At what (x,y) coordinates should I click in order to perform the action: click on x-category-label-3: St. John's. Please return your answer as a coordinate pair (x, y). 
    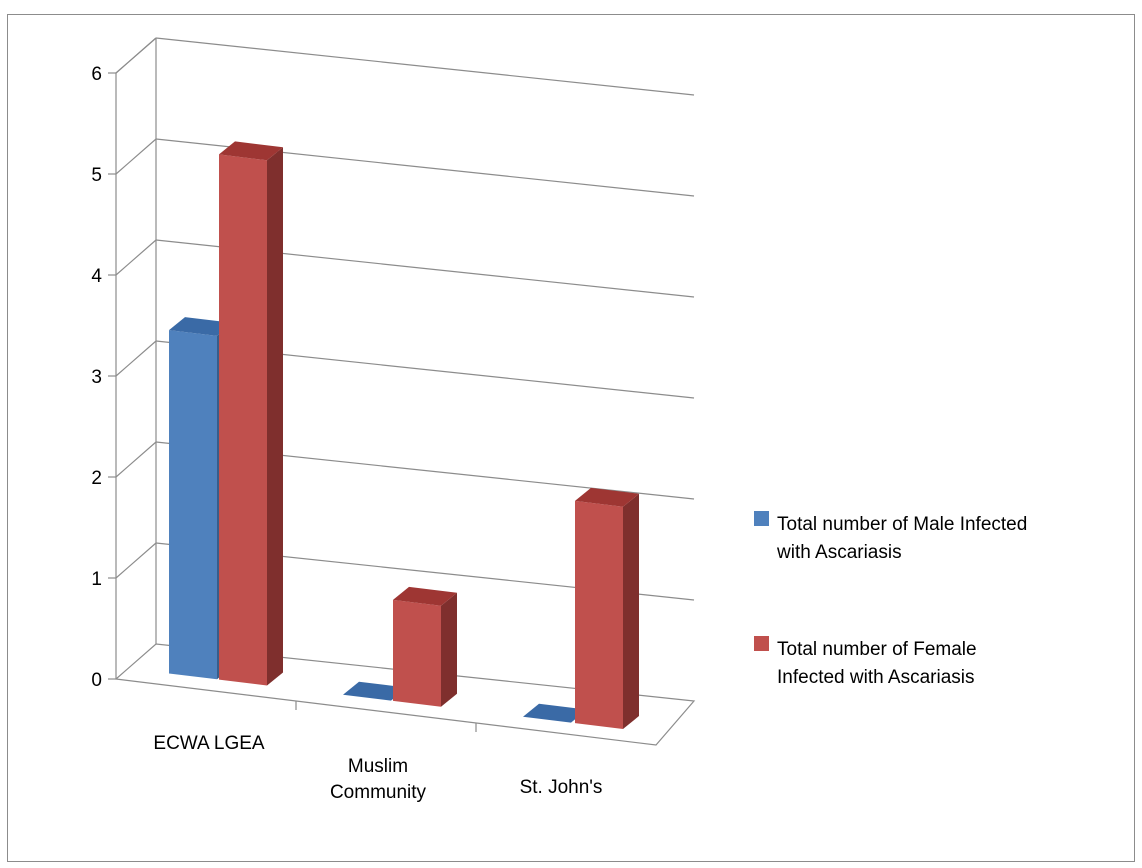
    Looking at the image, I should click on (561, 787).